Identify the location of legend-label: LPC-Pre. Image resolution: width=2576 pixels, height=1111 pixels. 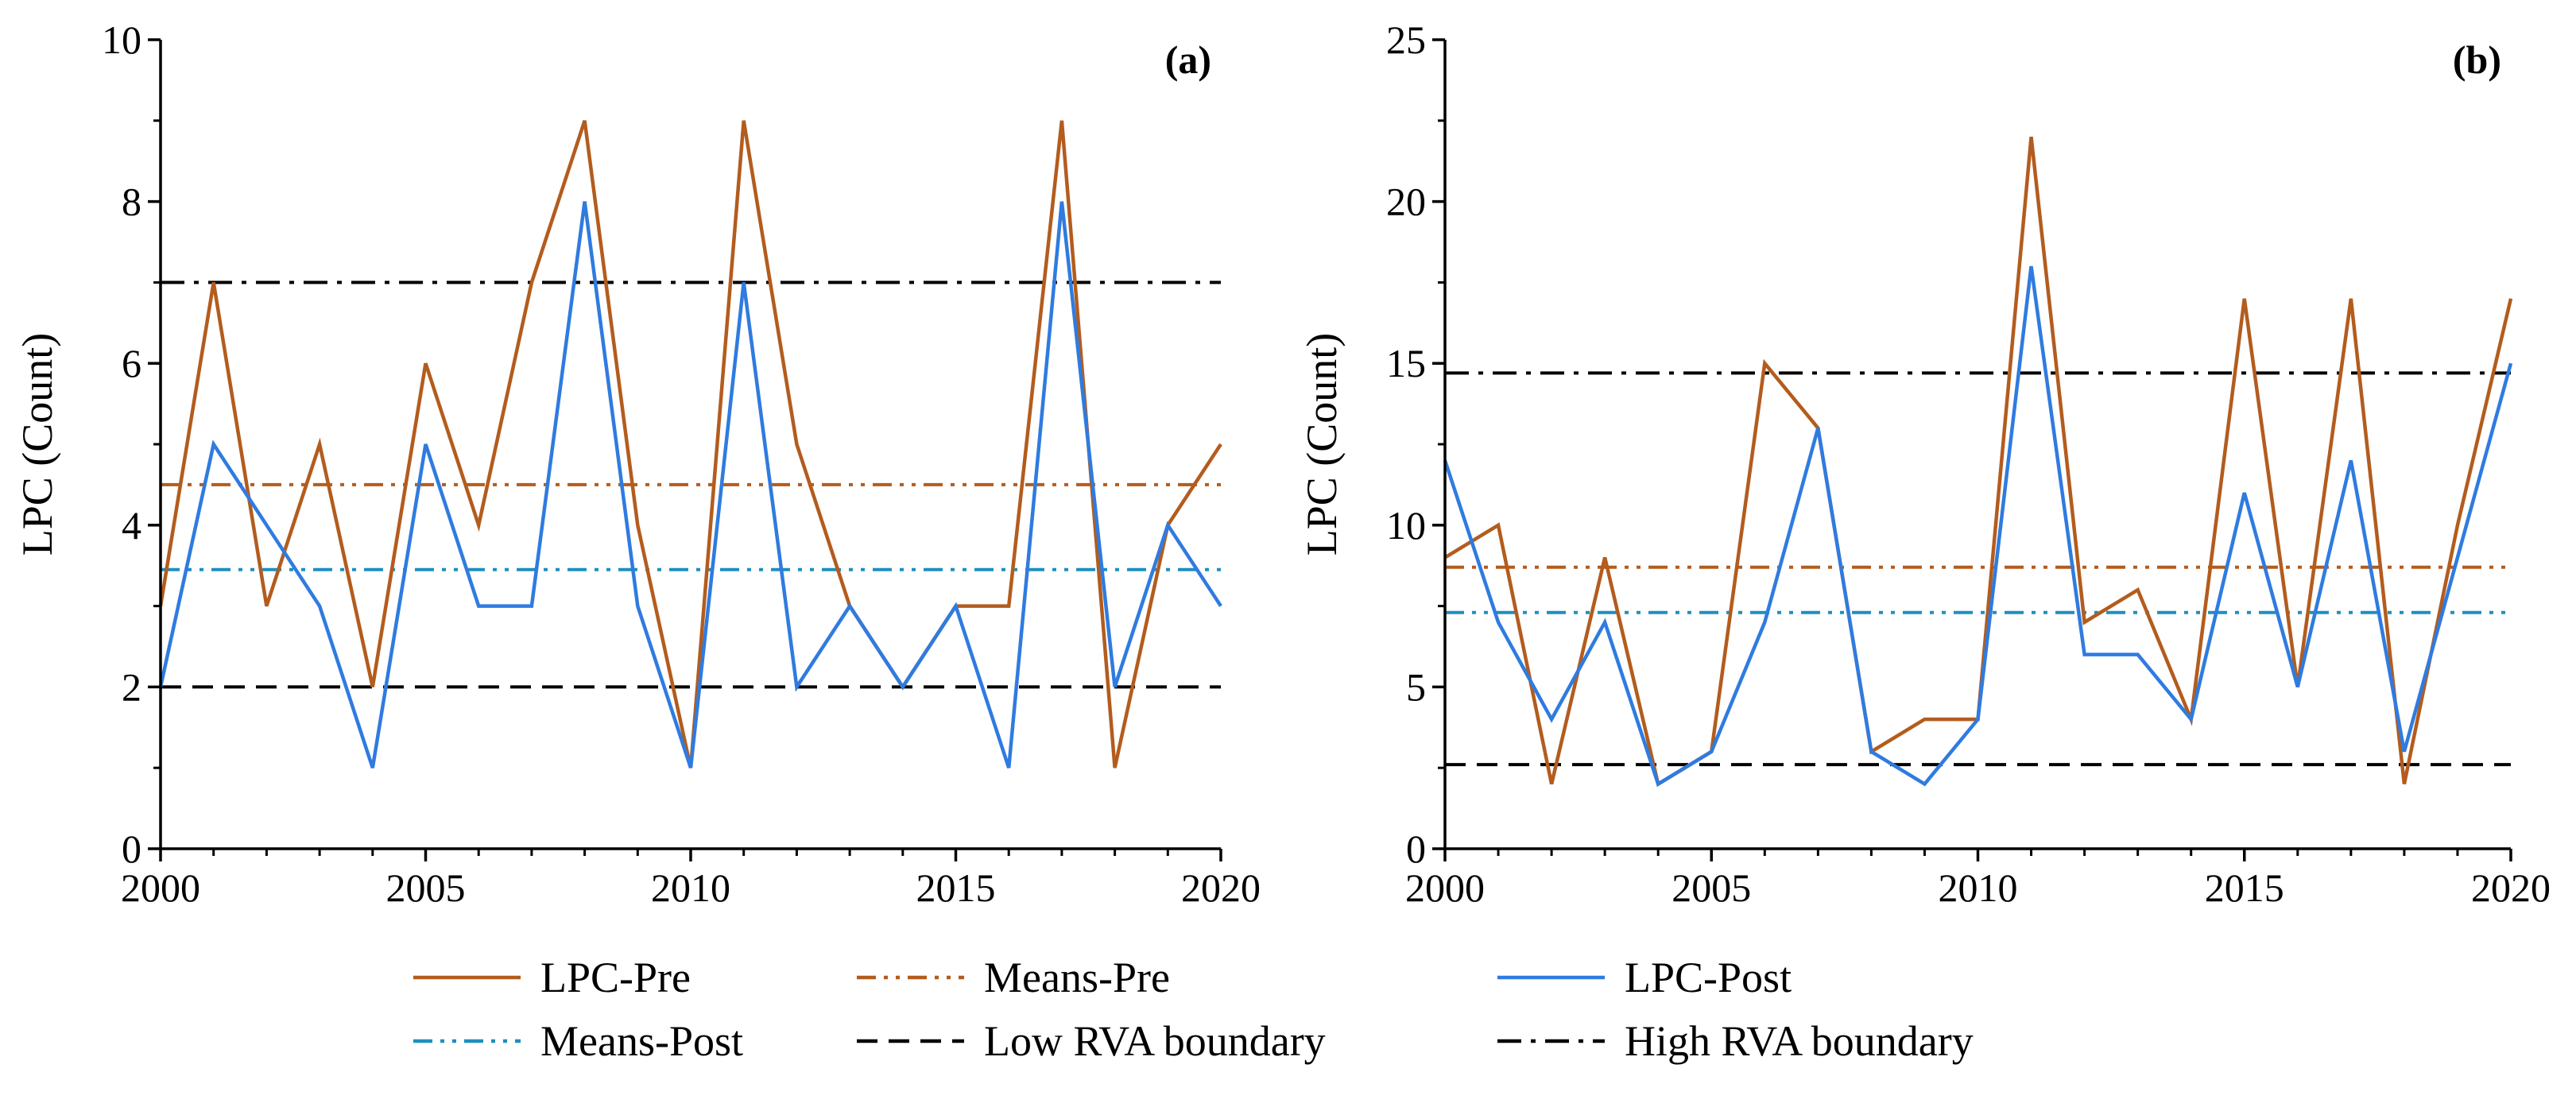
(615, 977).